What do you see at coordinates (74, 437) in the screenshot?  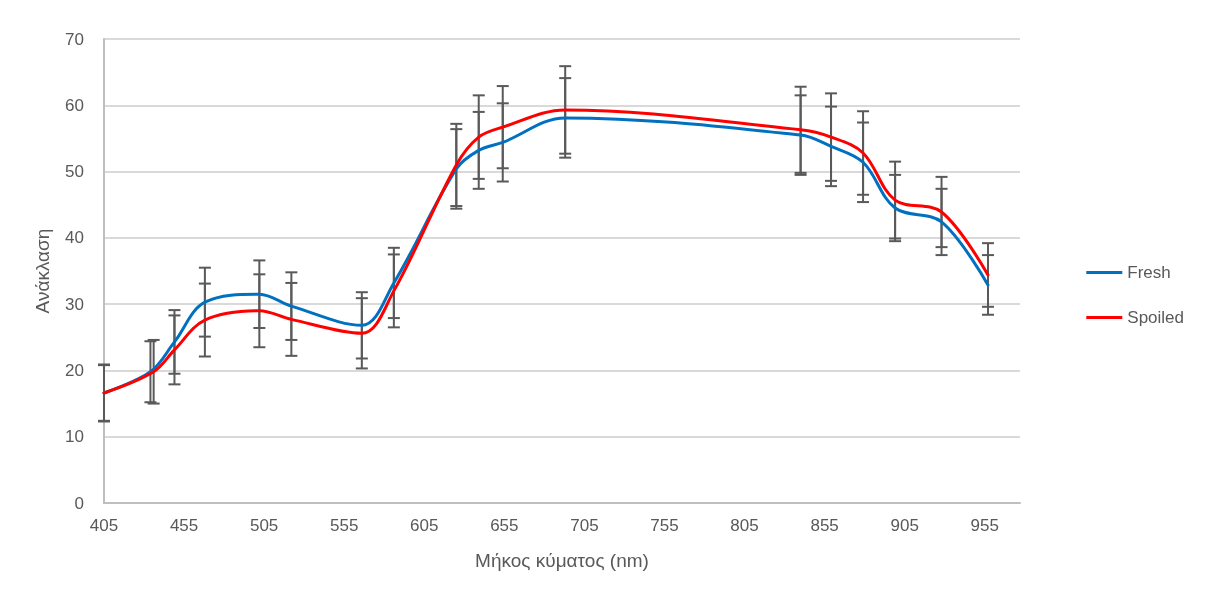 I see `y-tick-label: 10` at bounding box center [74, 437].